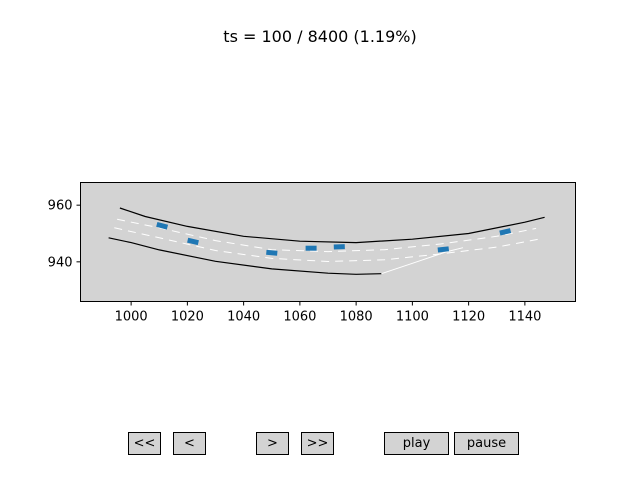 This screenshot has width=640, height=480. Describe the element at coordinates (468, 317) in the screenshot. I see `x-tick-label-1120: 1120` at that location.